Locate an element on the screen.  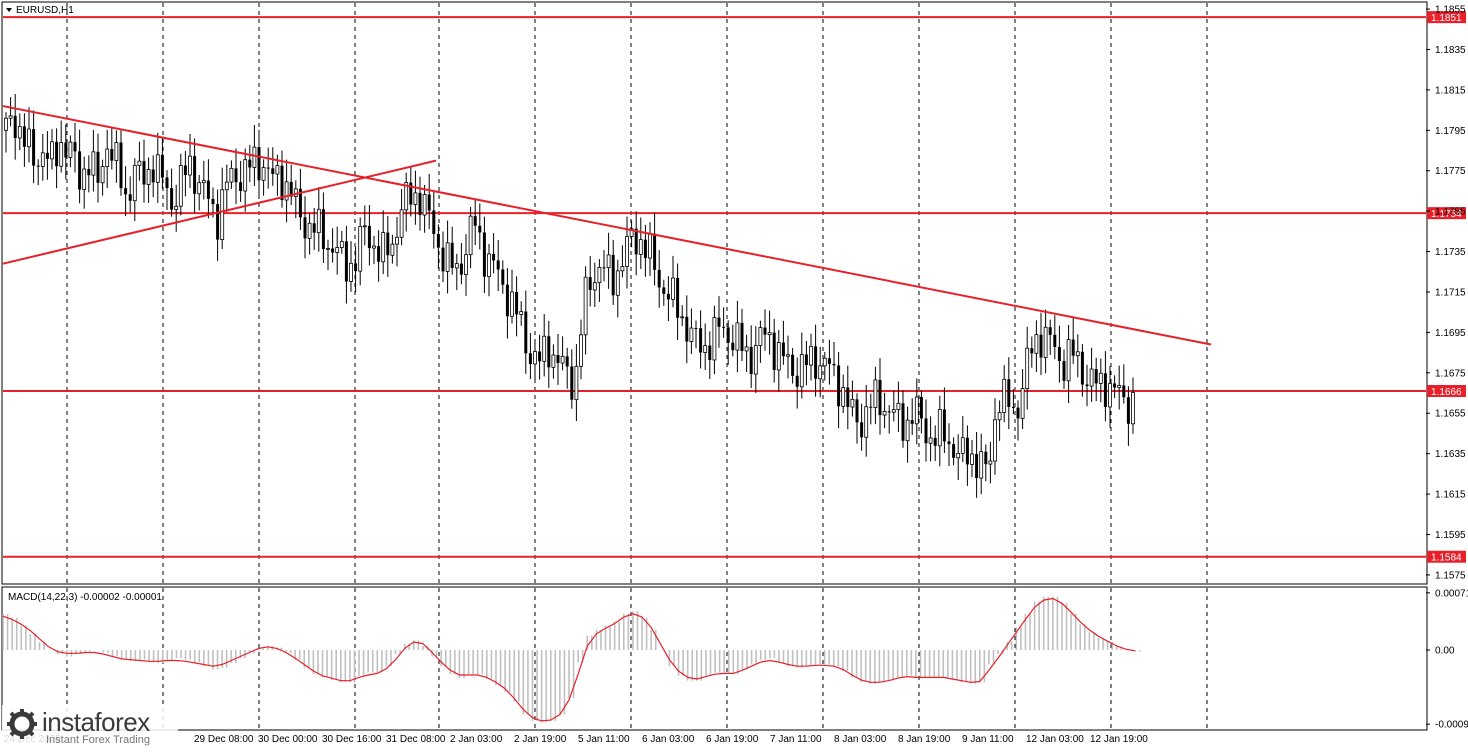
time-tick-label: 12 Jan 03:00 is located at coordinates (1055, 739).